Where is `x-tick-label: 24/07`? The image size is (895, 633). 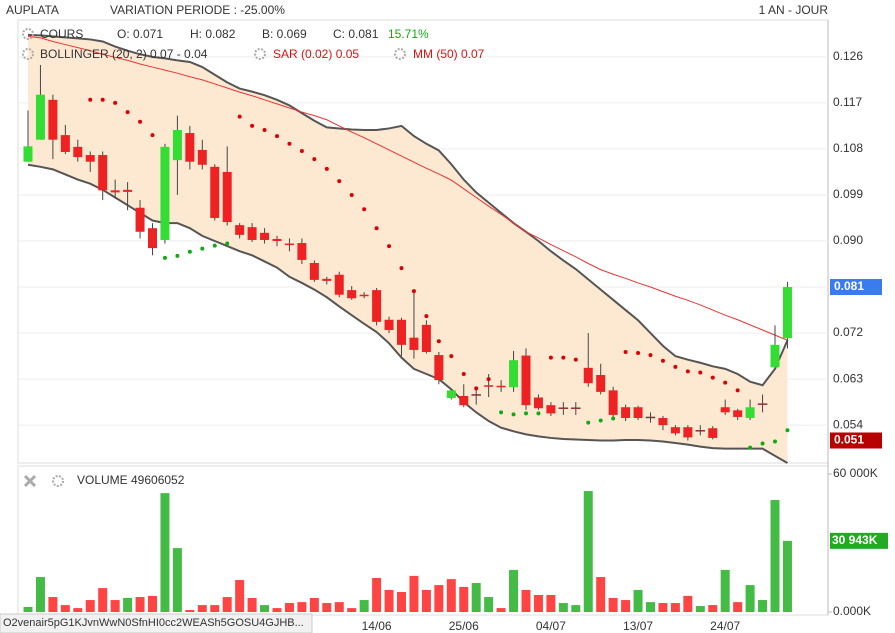
x-tick-label: 24/07 is located at coordinates (725, 626).